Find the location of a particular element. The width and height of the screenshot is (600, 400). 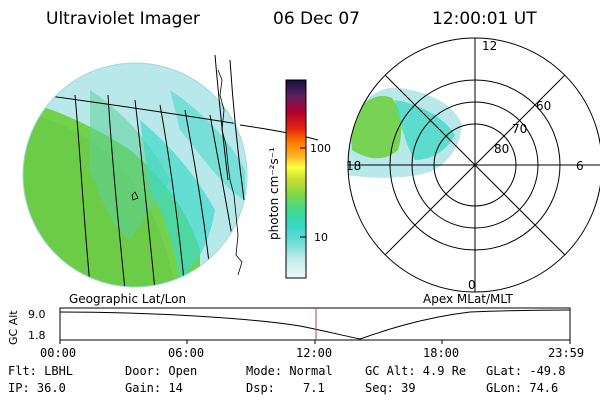

dsp-value: 7.1 is located at coordinates (314, 388).